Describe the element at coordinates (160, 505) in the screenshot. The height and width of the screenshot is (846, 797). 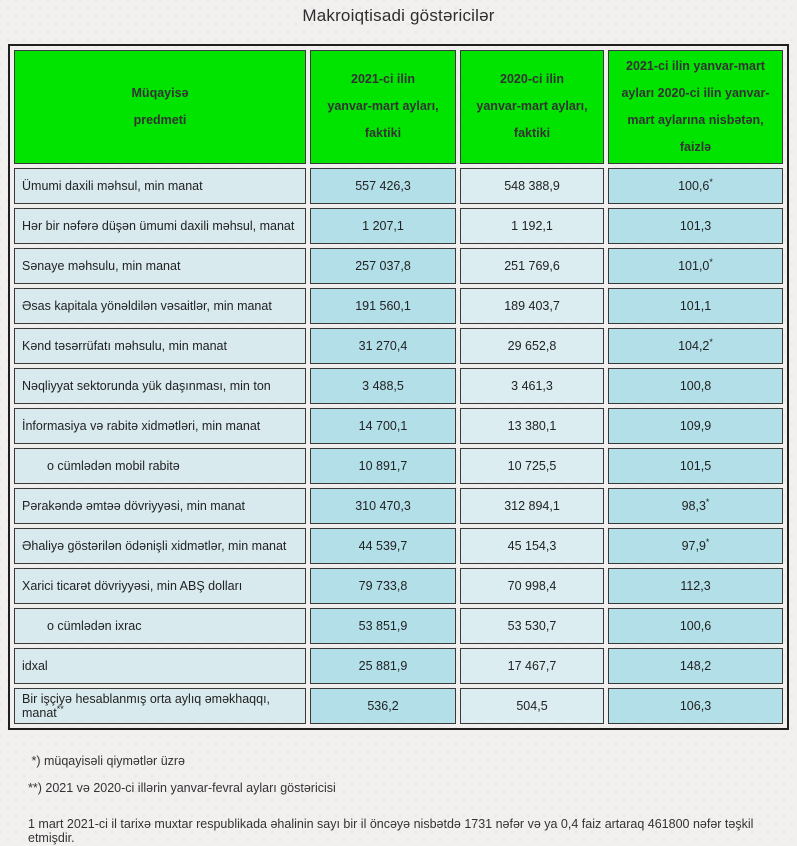
I see `row-label: Pərakəndə əmtəə dövriyyəsi, min manat` at that location.